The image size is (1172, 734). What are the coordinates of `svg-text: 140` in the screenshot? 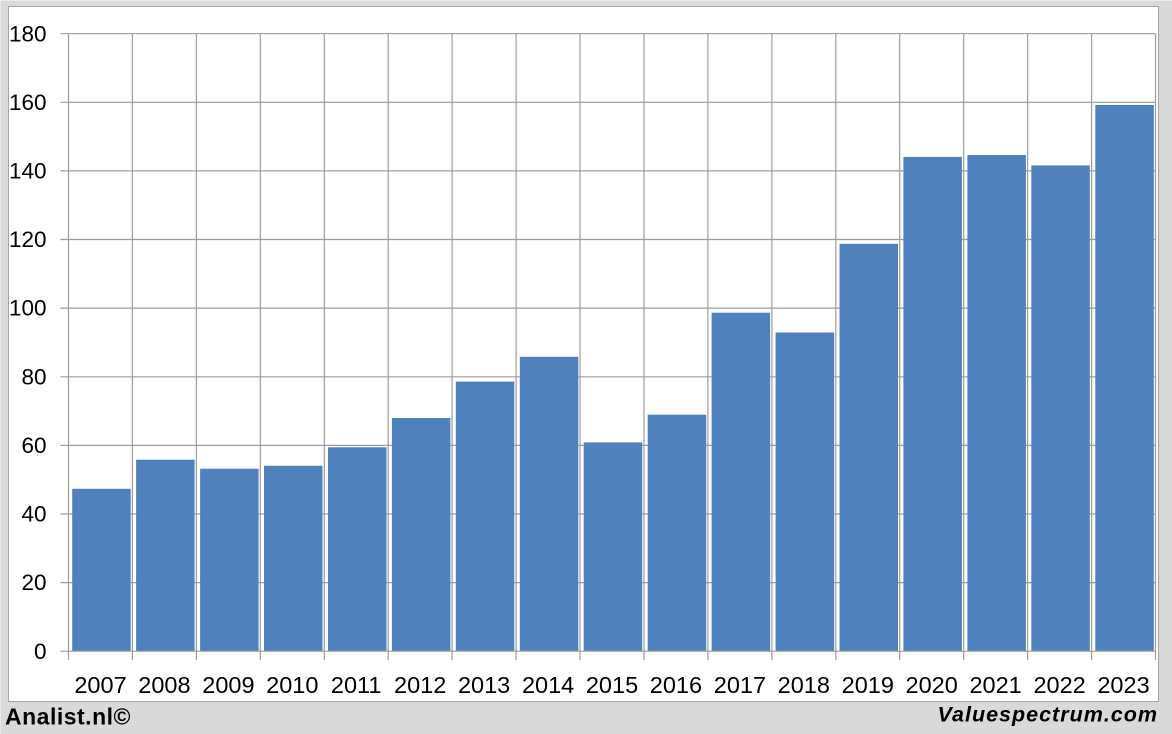 It's located at (28, 171).